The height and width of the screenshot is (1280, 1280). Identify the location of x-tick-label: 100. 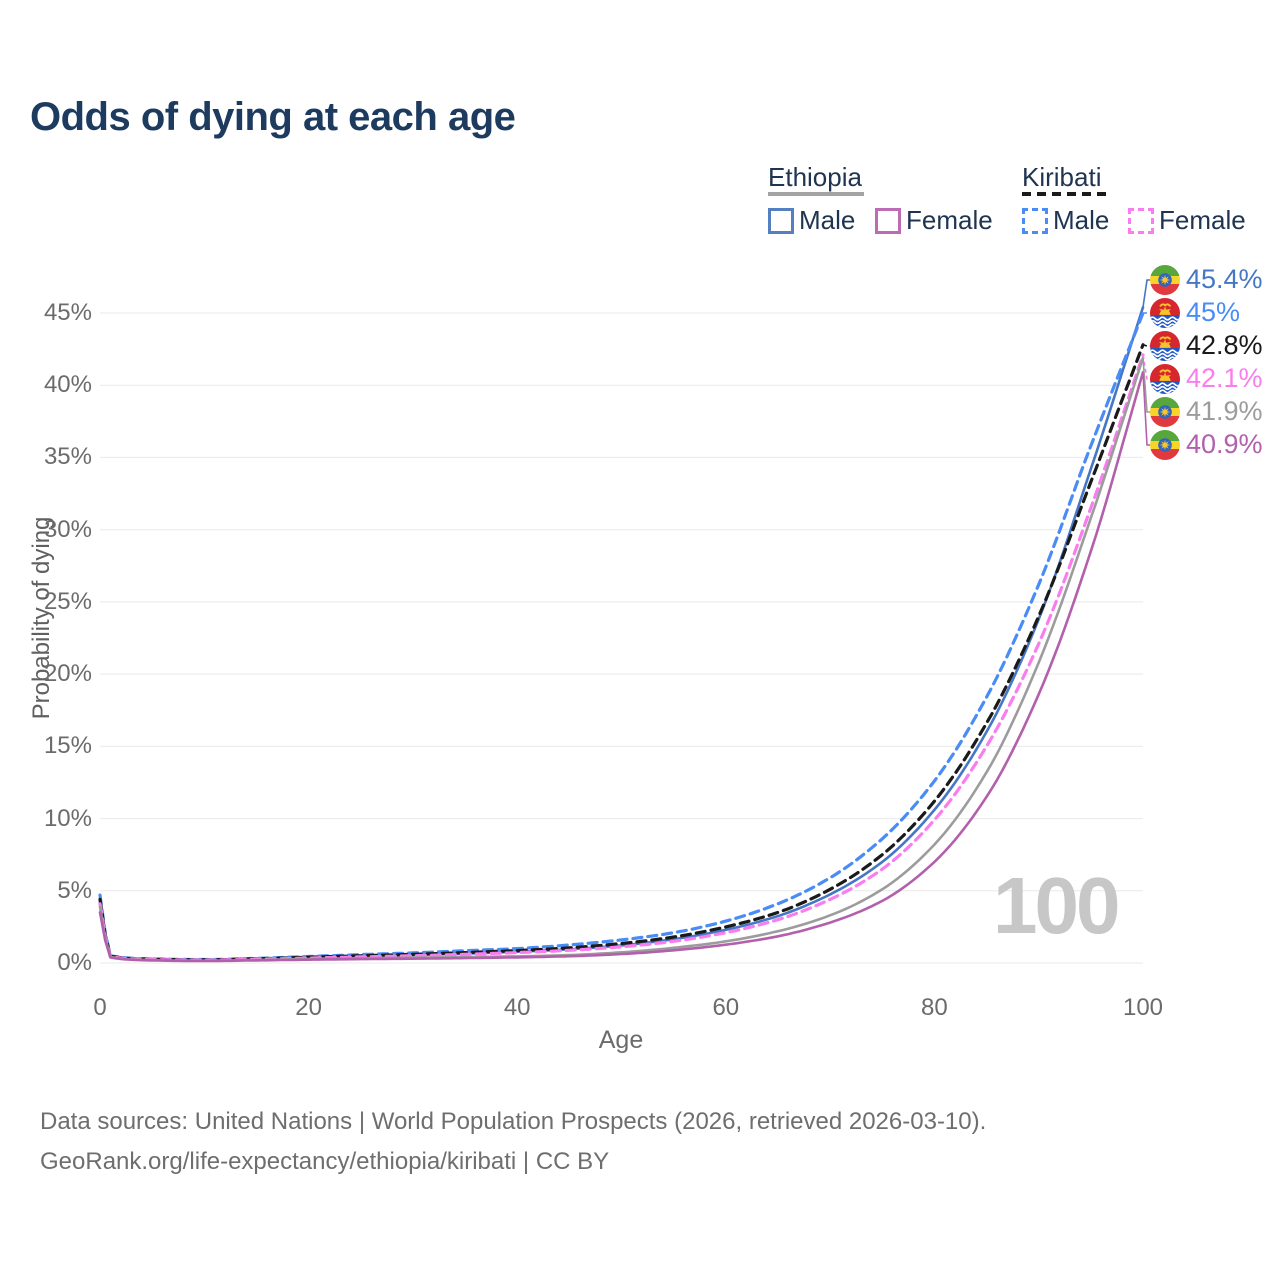
(1143, 1007).